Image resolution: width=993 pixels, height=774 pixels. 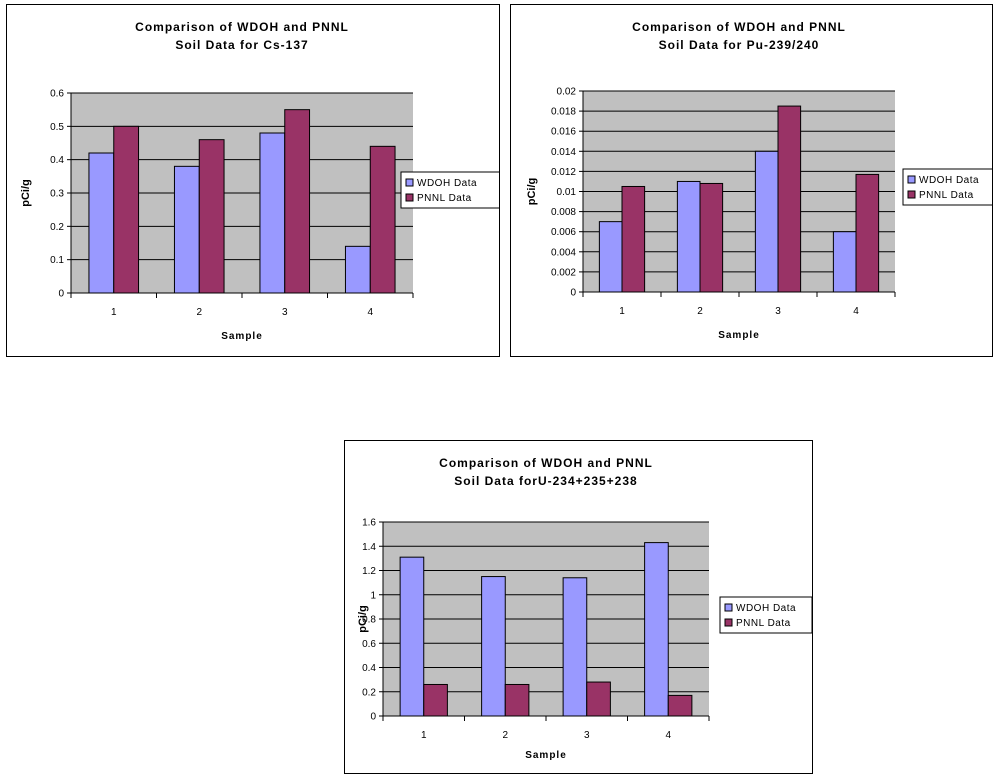 I want to click on y-tick-label: 0.014, so click(x=563, y=152).